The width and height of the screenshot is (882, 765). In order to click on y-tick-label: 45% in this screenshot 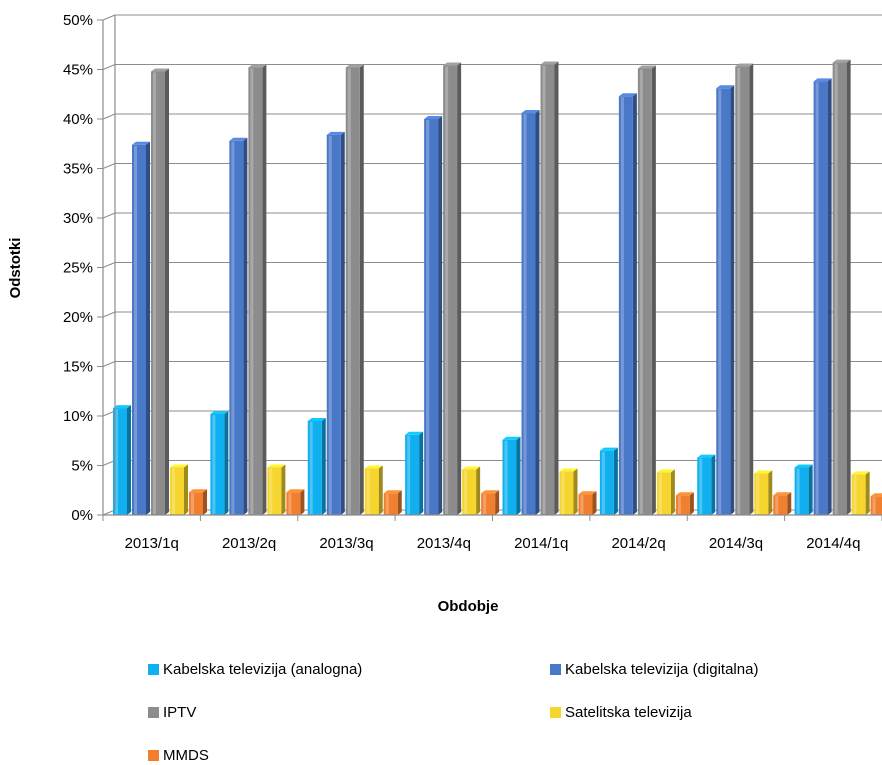, I will do `click(78, 70)`.